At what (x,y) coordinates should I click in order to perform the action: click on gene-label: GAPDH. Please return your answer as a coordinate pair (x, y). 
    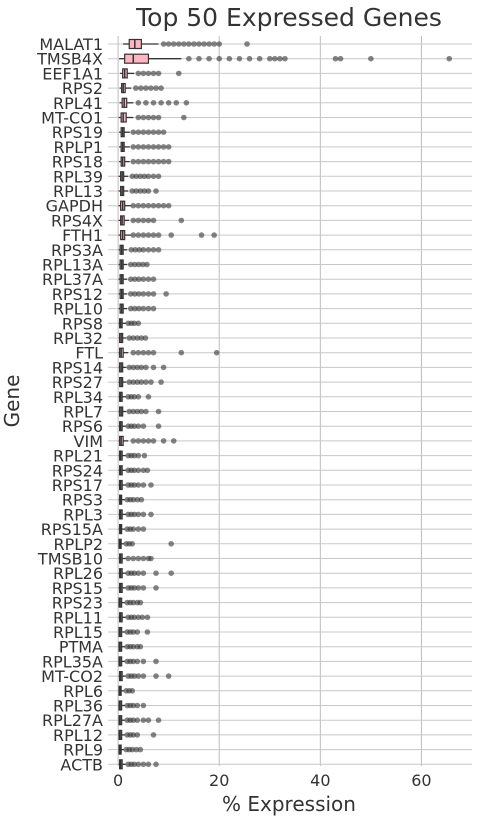
    Looking at the image, I should click on (74, 206).